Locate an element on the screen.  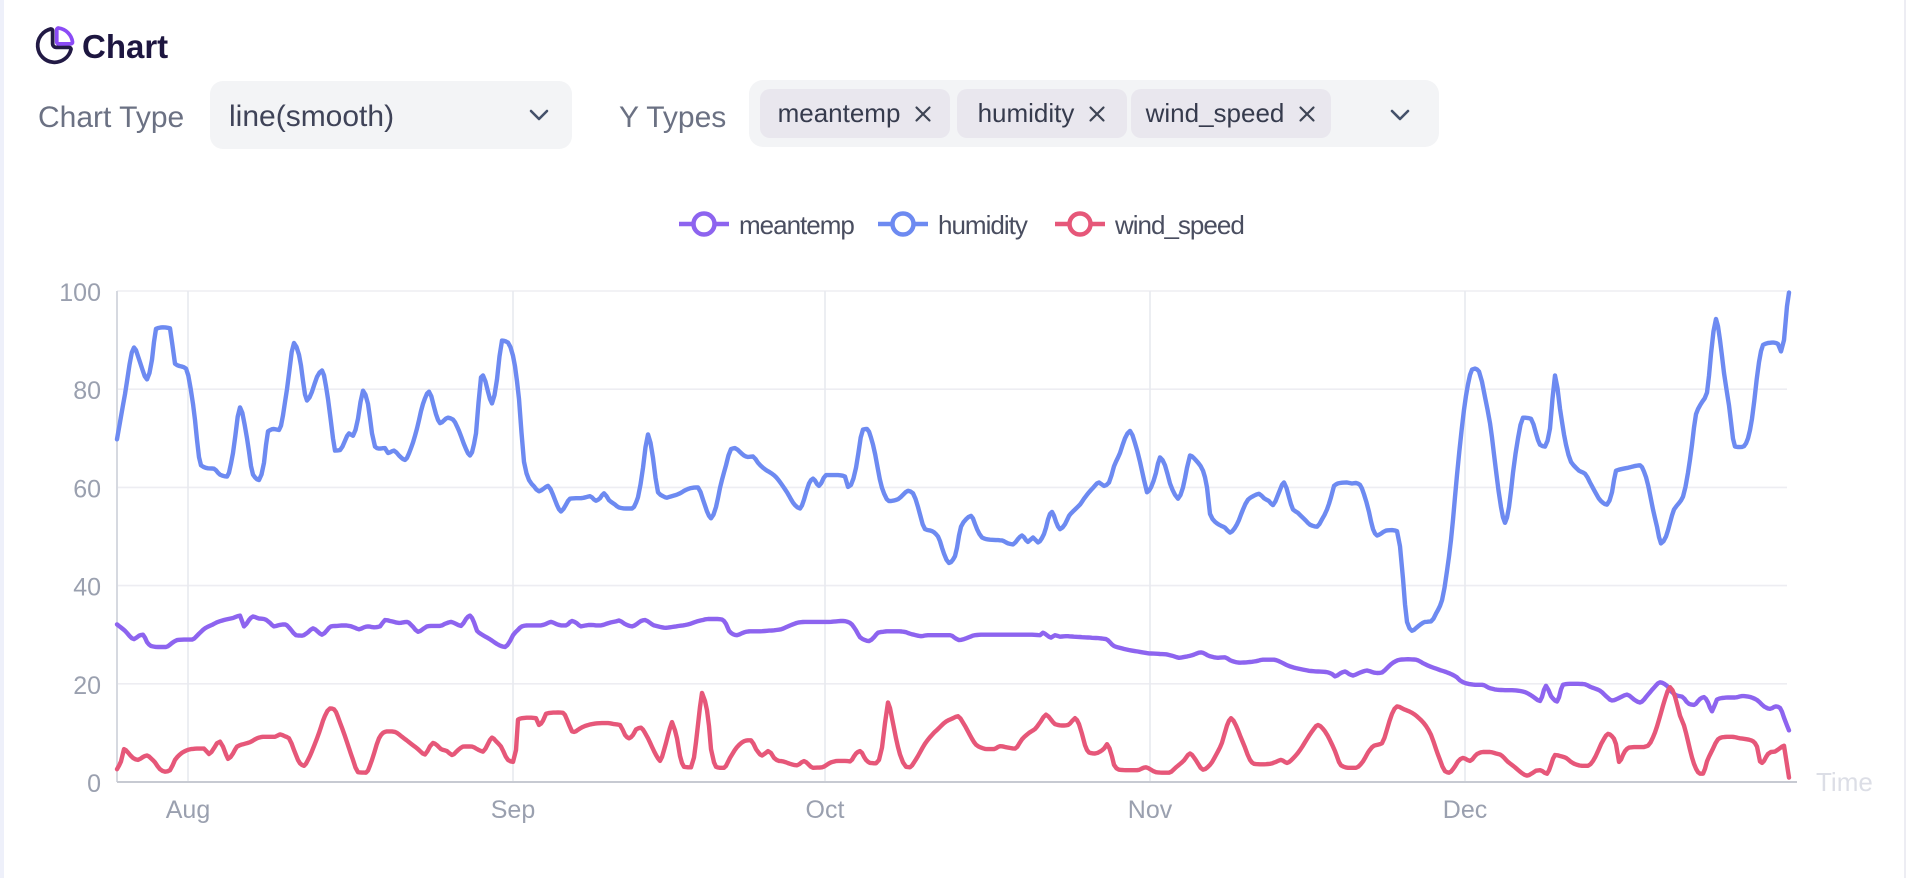
svg-text: 100 is located at coordinates (80, 293).